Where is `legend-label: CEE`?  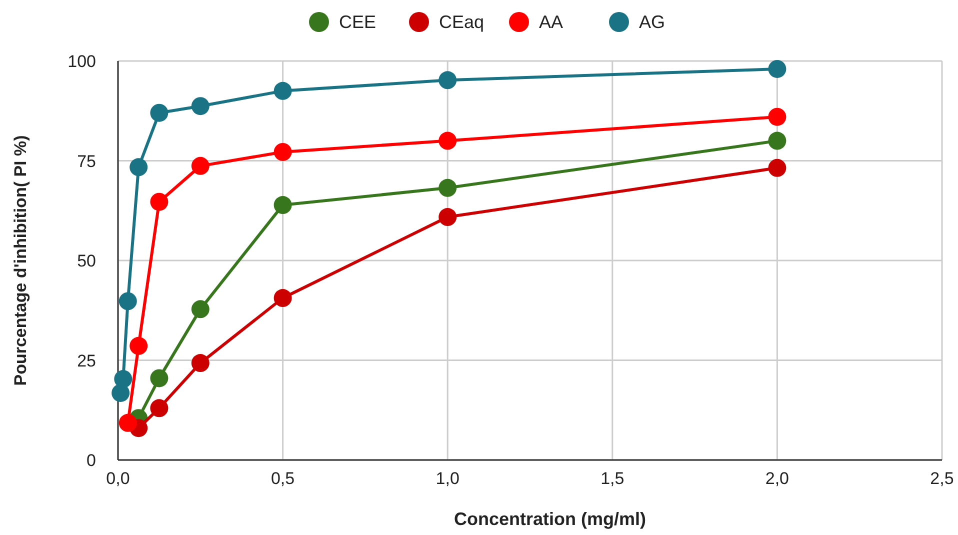 legend-label: CEE is located at coordinates (357, 22).